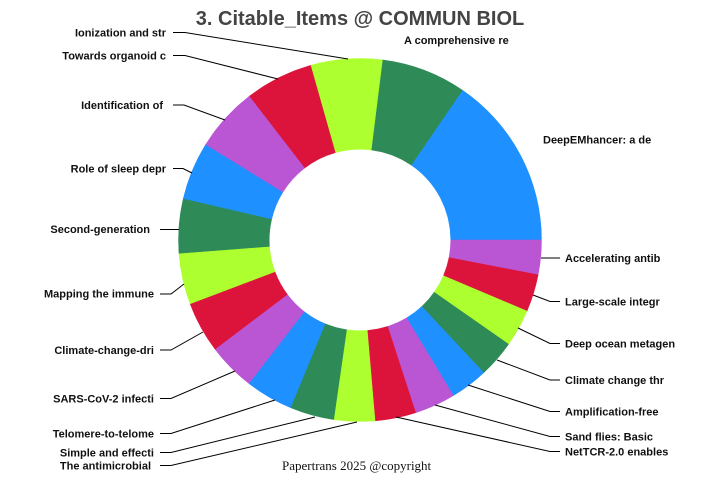 This screenshot has width=720, height=480. What do you see at coordinates (613, 259) in the screenshot?
I see `slice-label-accelerating: Accelerating antib` at bounding box center [613, 259].